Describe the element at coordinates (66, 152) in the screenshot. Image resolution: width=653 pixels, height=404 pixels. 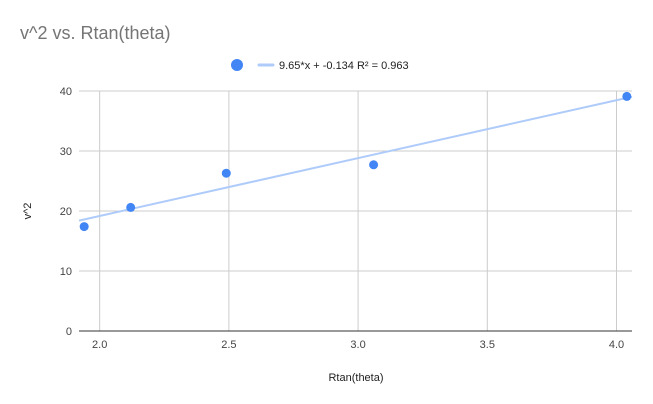
I see `y-tick-label: 30` at that location.